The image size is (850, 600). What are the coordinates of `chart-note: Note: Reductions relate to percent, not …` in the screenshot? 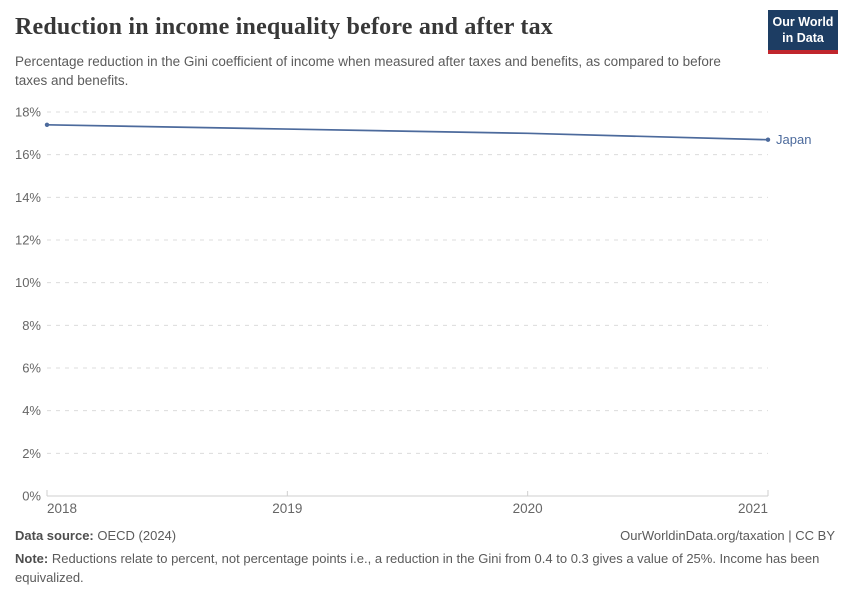 It's located at (425, 569).